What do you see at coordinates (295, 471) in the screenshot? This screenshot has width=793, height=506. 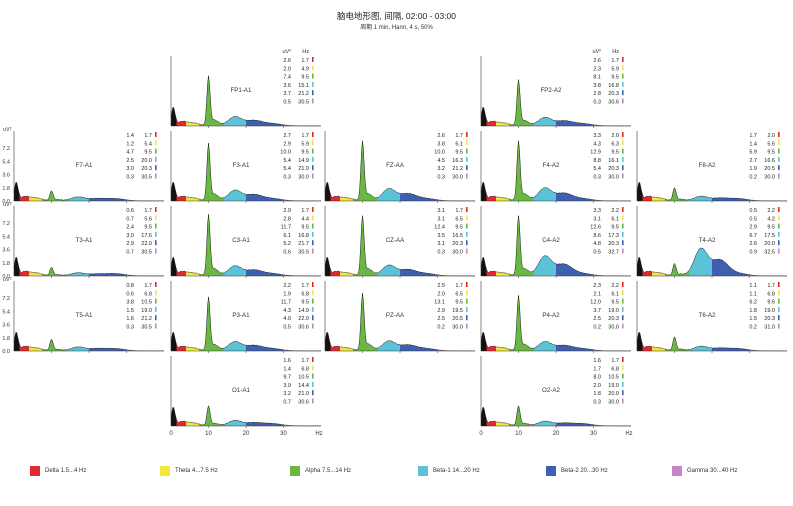 I see `legend-swatch` at bounding box center [295, 471].